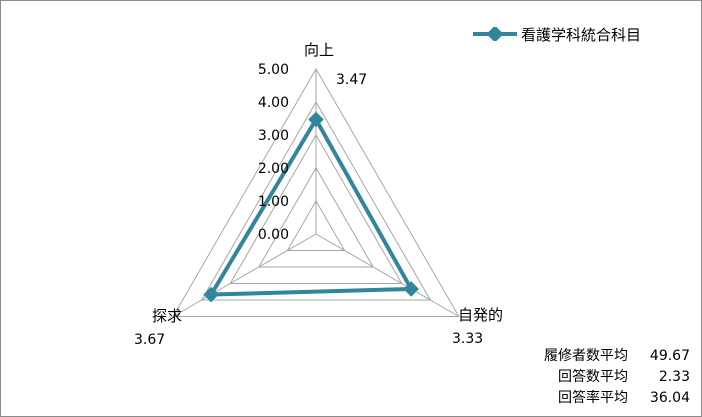  What do you see at coordinates (467, 339) in the screenshot?
I see `data-label: 3.33` at bounding box center [467, 339].